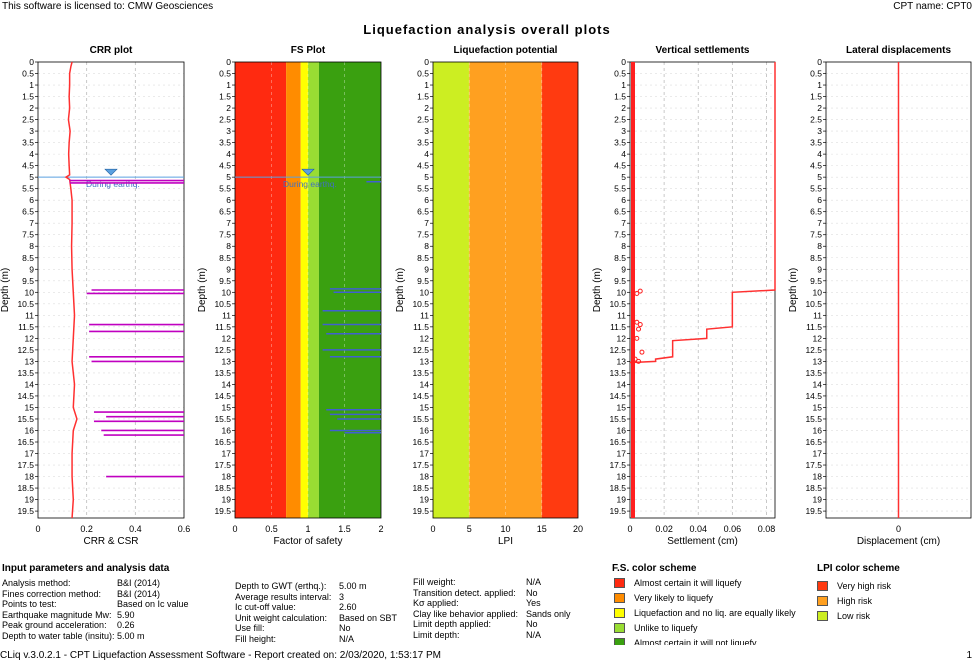 The image size is (974, 664). What do you see at coordinates (368, 617) in the screenshot?
I see `param-value: Based on SBT` at bounding box center [368, 617].